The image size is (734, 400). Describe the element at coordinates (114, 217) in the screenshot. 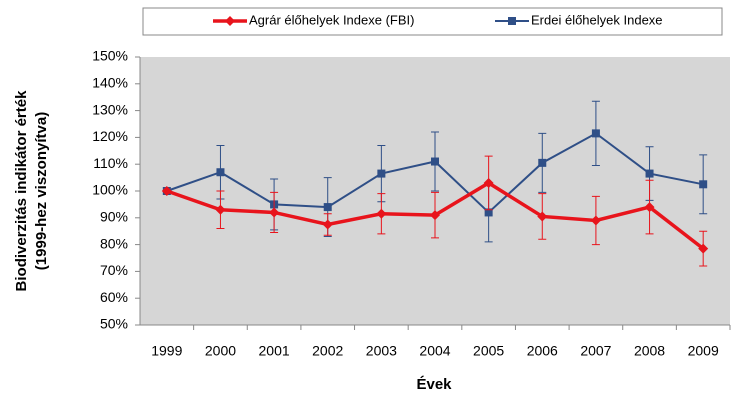

I see `y-tick-label: 90%` at that location.